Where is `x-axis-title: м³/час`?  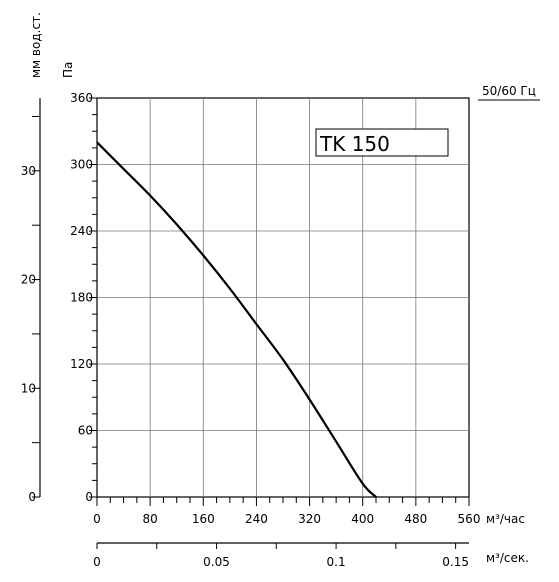
x-axis-title: м³/час is located at coordinates (505, 519).